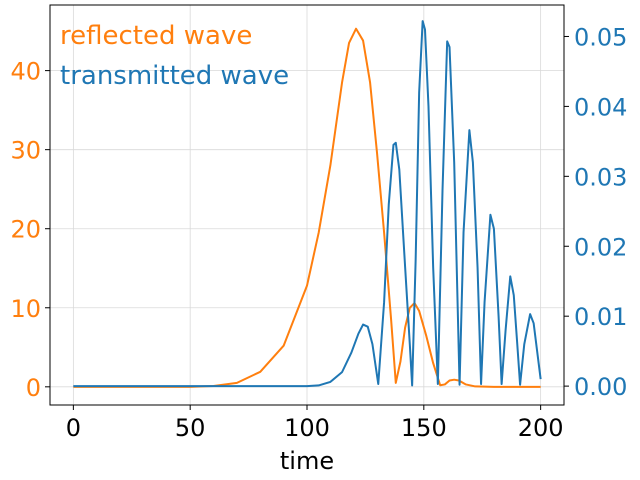 The width and height of the screenshot is (640, 480). Describe the element at coordinates (307, 461) in the screenshot. I see `x-axis-label: time` at that location.